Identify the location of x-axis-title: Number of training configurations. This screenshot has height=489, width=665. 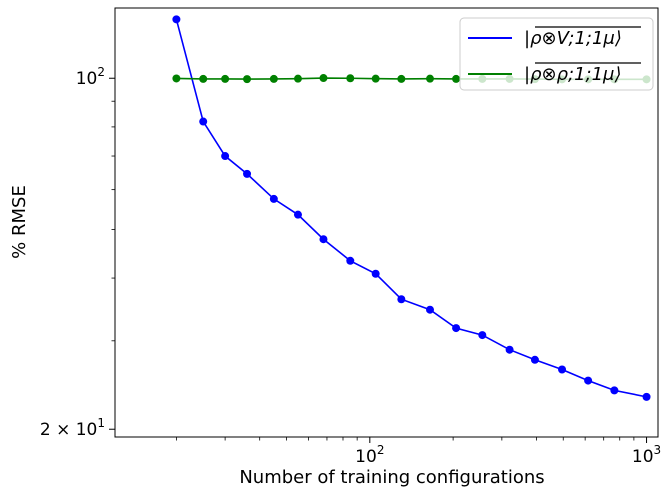
(391, 477).